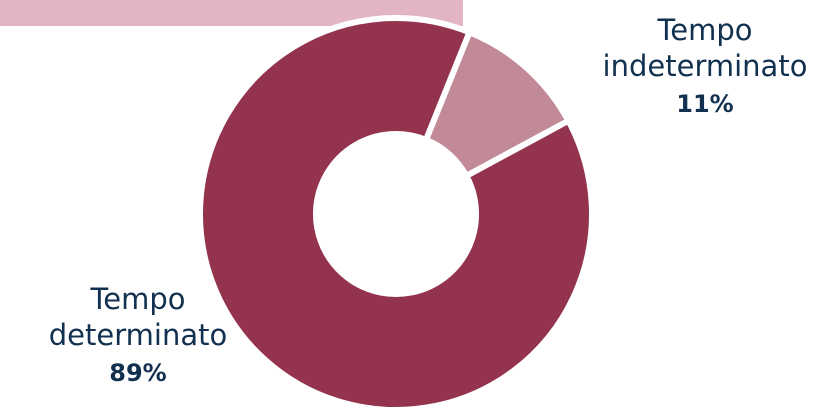 The height and width of the screenshot is (413, 835). I want to click on slice-label-tempo-indeterminato: Tempo indeterminato 11%, so click(705, 65).